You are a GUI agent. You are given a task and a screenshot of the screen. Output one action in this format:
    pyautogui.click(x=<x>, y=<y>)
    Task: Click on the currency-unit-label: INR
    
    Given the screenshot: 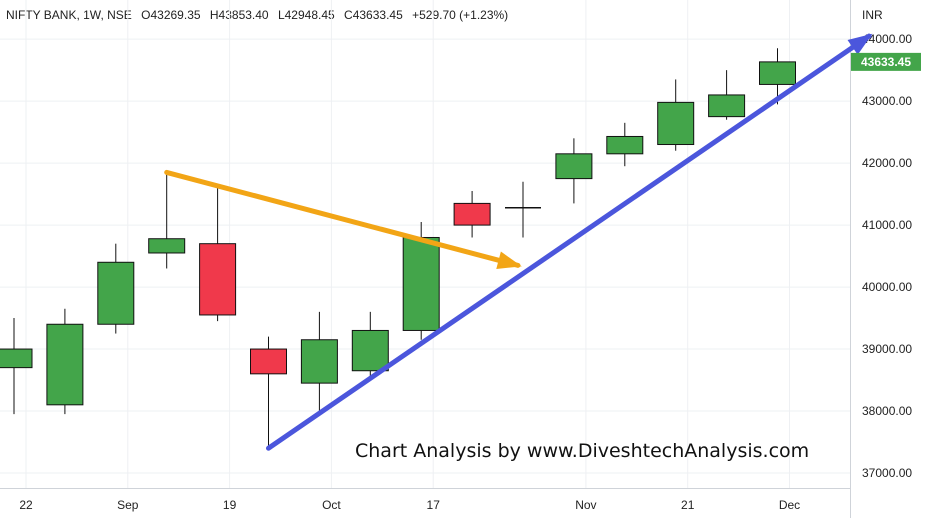 What is the action you would take?
    pyautogui.click(x=872, y=15)
    